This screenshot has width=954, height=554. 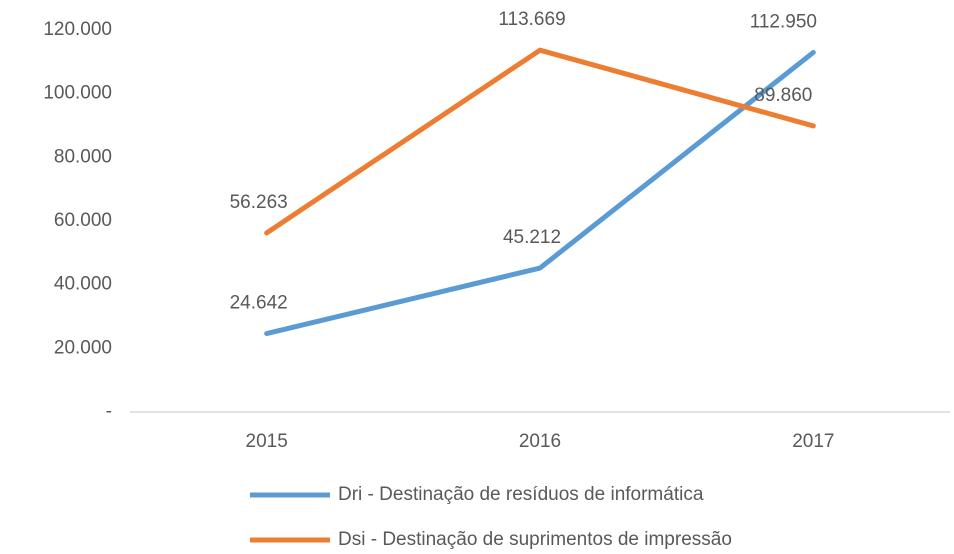 What do you see at coordinates (267, 441) in the screenshot?
I see `x-tick-label: 2015` at bounding box center [267, 441].